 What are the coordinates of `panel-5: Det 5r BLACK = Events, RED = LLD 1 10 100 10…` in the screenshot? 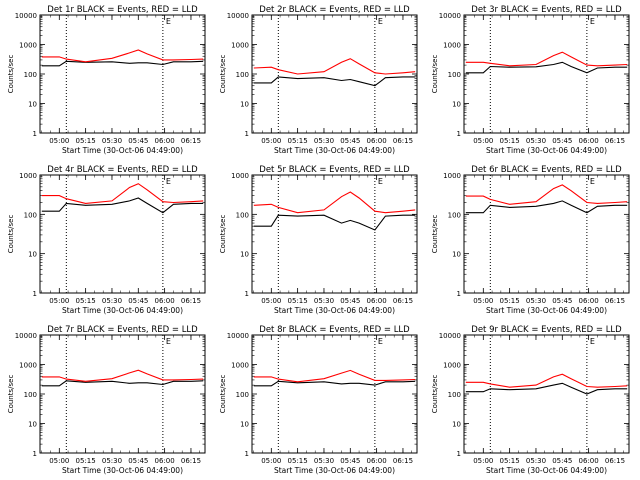 It's located at (318, 240).